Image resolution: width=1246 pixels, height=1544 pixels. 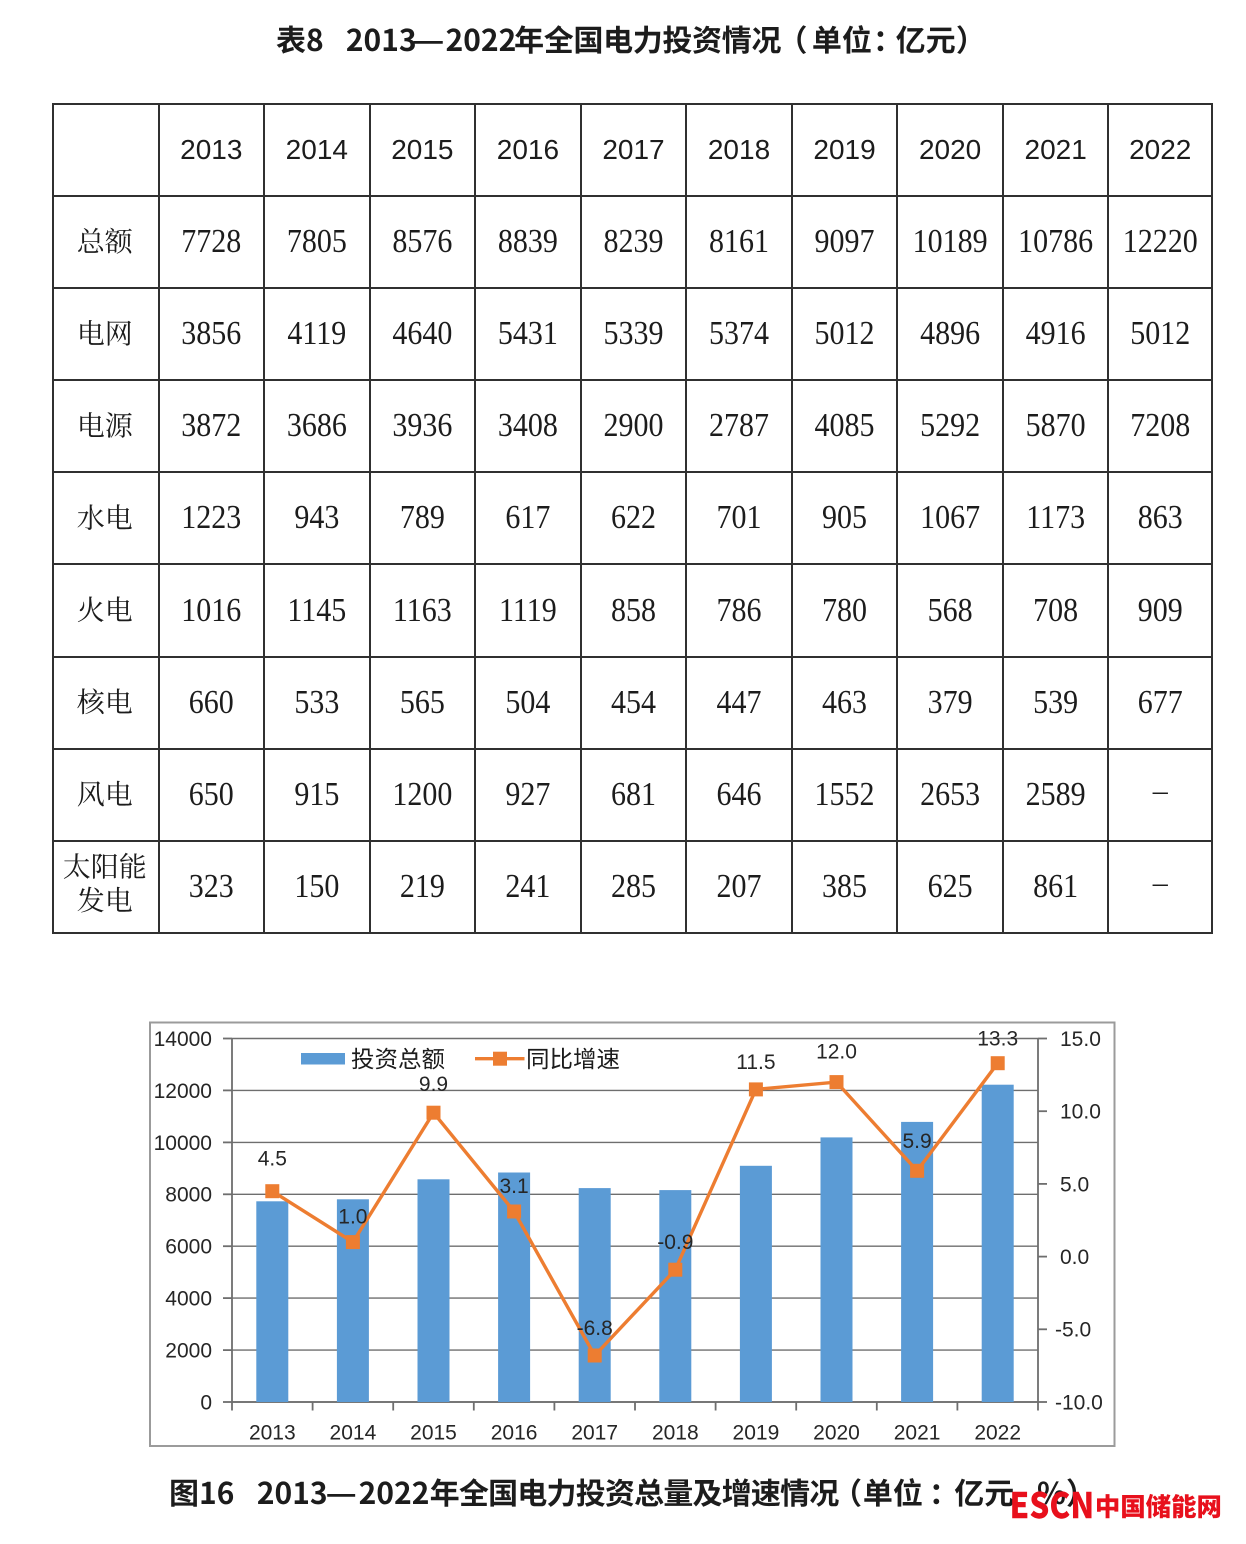 What do you see at coordinates (188, 1195) in the screenshot?
I see `svg-text: 8000` at bounding box center [188, 1195].